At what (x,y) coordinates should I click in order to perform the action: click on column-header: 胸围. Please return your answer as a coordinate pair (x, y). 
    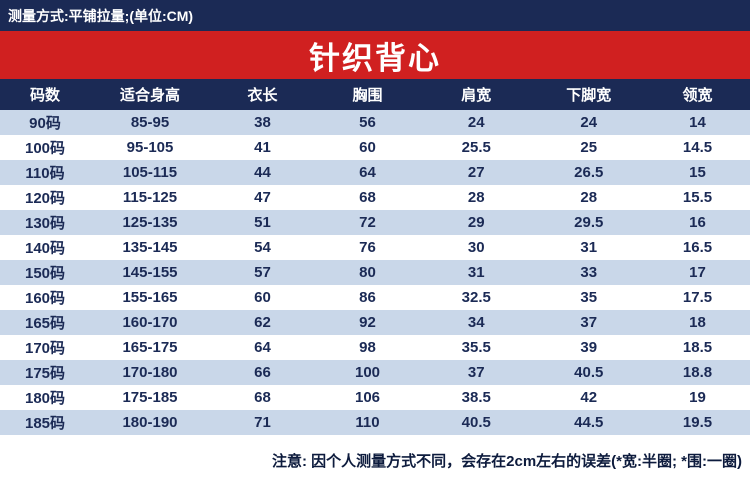
    Looking at the image, I should click on (367, 94).